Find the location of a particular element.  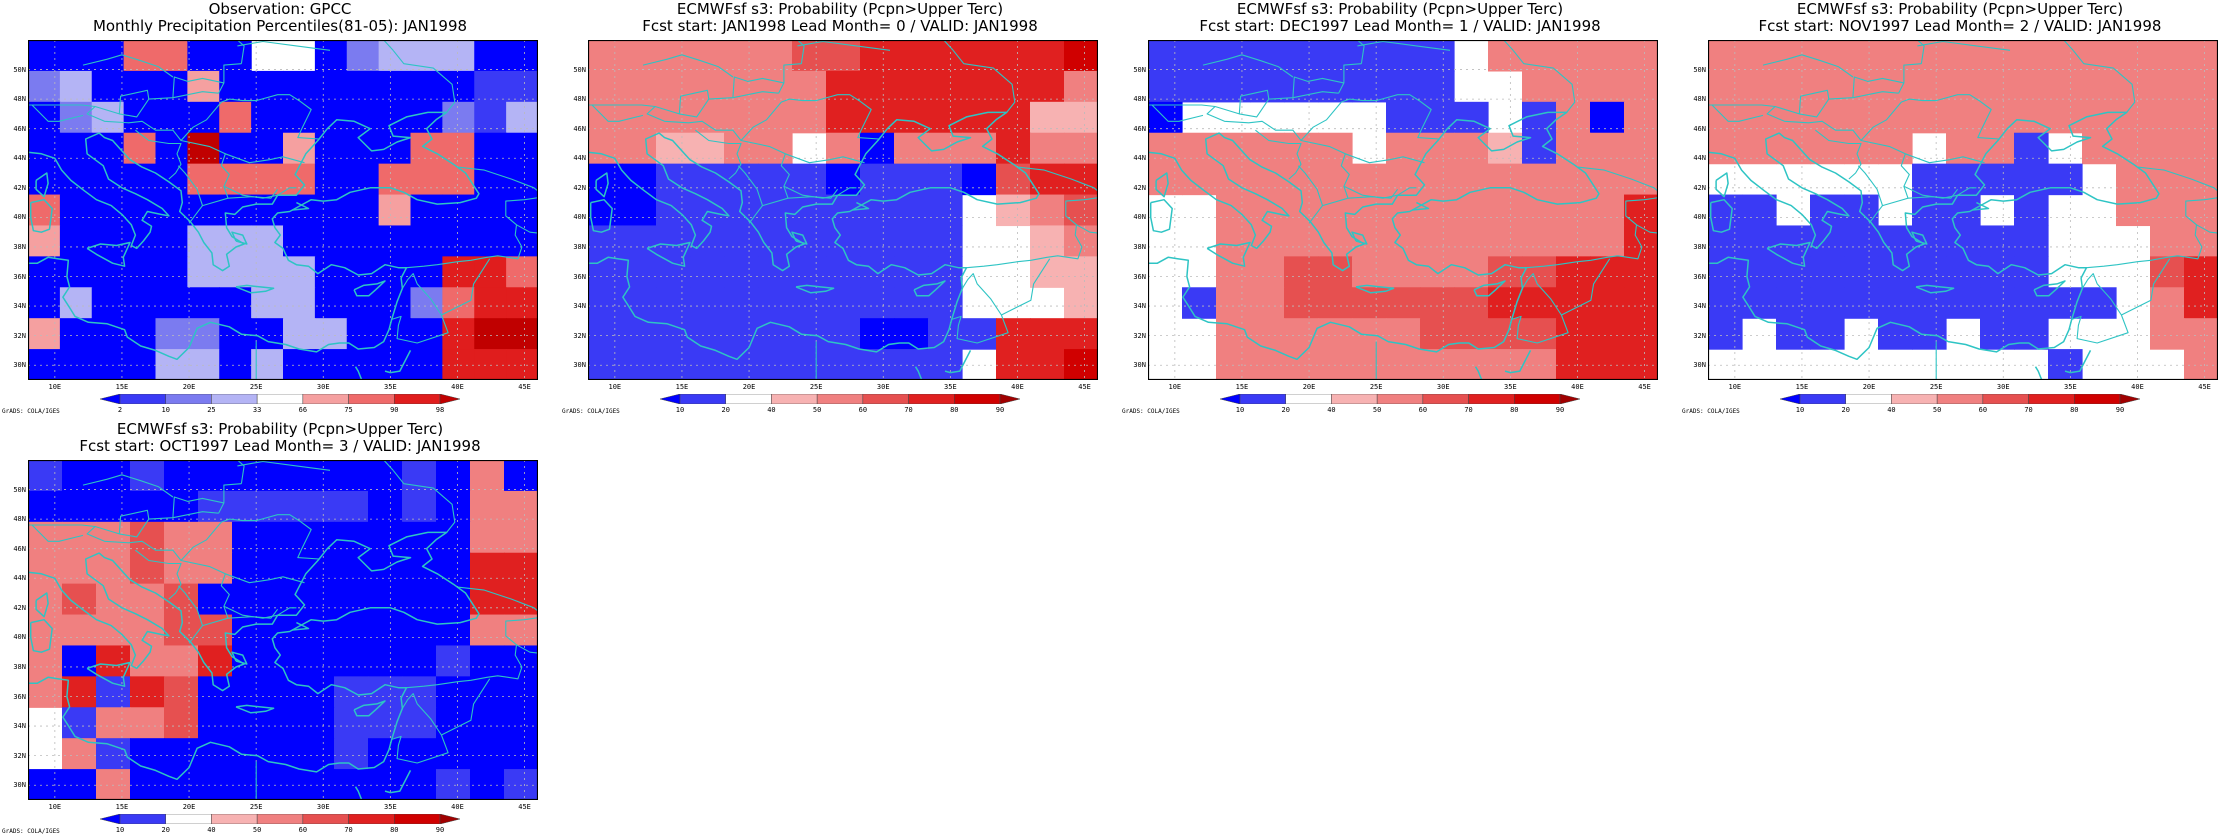

color-bar-label: 75 is located at coordinates (348, 410).